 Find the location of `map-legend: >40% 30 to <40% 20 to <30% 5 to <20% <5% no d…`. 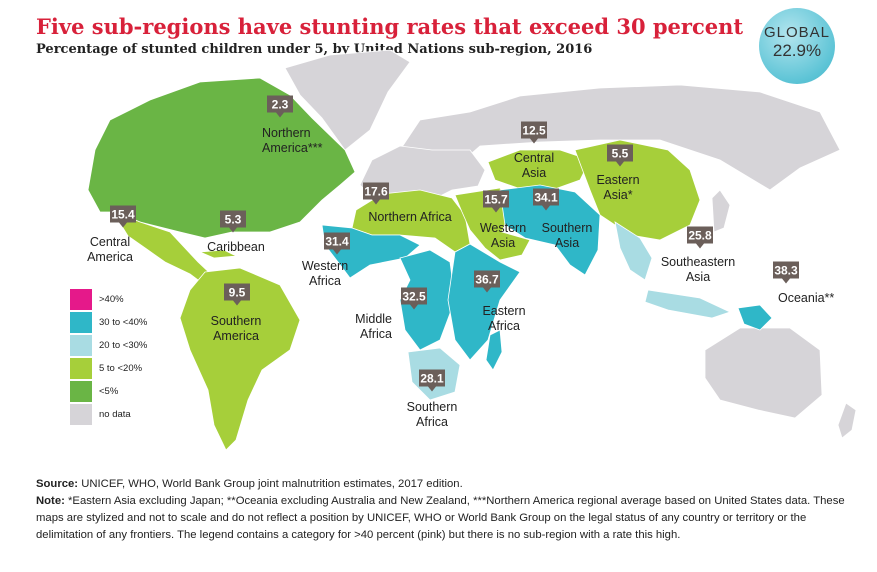

map-legend: >40% 30 to <40% 20 to <30% 5 to <20% <5% no d… is located at coordinates (108, 357).